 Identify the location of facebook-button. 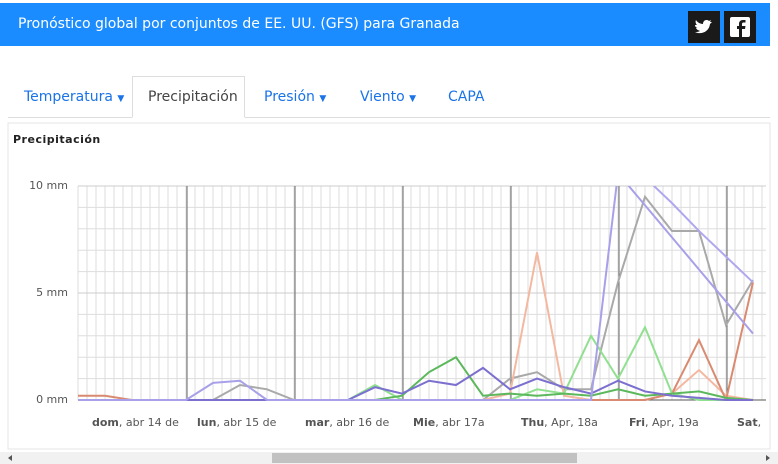
(740, 27).